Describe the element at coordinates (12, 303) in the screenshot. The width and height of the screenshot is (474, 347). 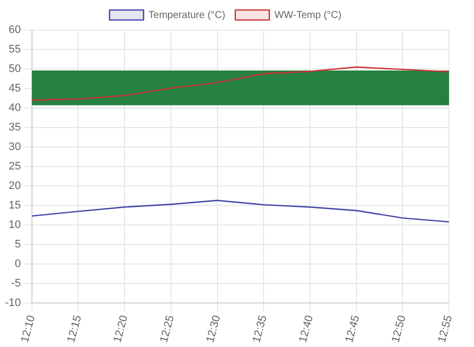
I see `y-tick-label: -10` at that location.